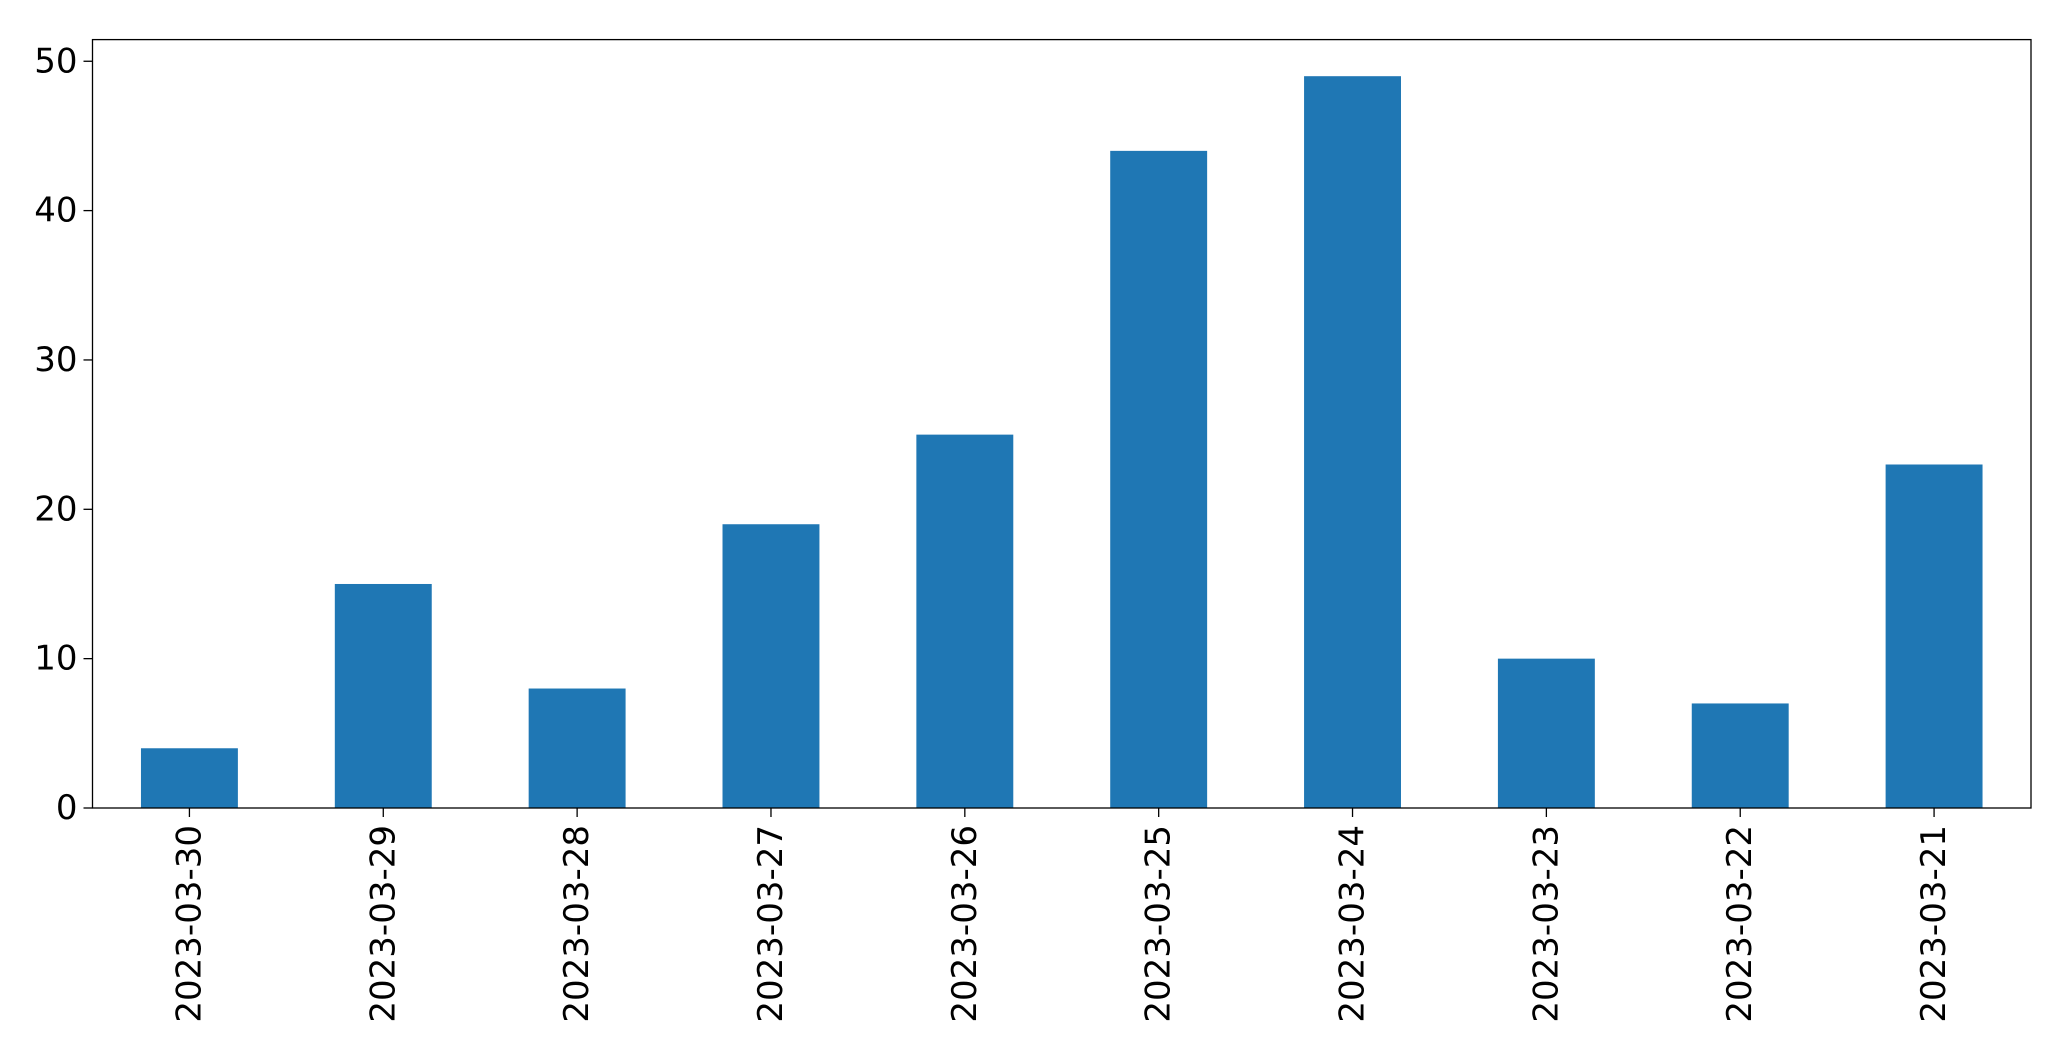 The height and width of the screenshot is (1061, 2071). What do you see at coordinates (55, 509) in the screenshot?
I see `y-tick-label: 20` at bounding box center [55, 509].